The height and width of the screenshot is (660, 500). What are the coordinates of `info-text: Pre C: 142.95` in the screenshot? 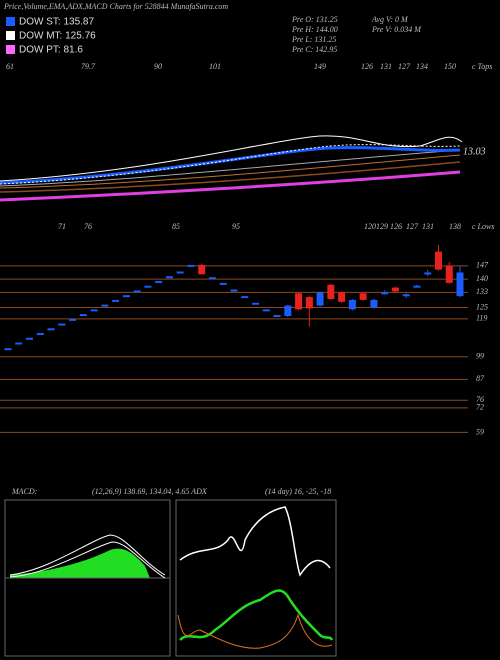 It's located at (314, 49).